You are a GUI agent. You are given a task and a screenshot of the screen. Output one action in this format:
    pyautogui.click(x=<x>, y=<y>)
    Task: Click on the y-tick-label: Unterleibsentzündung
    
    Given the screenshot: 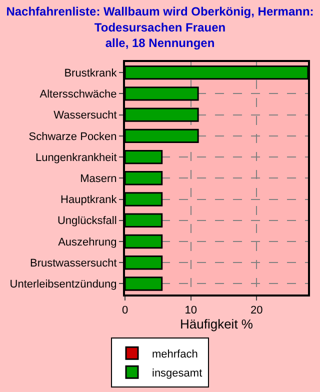 What is the action you would take?
    pyautogui.click(x=63, y=284)
    